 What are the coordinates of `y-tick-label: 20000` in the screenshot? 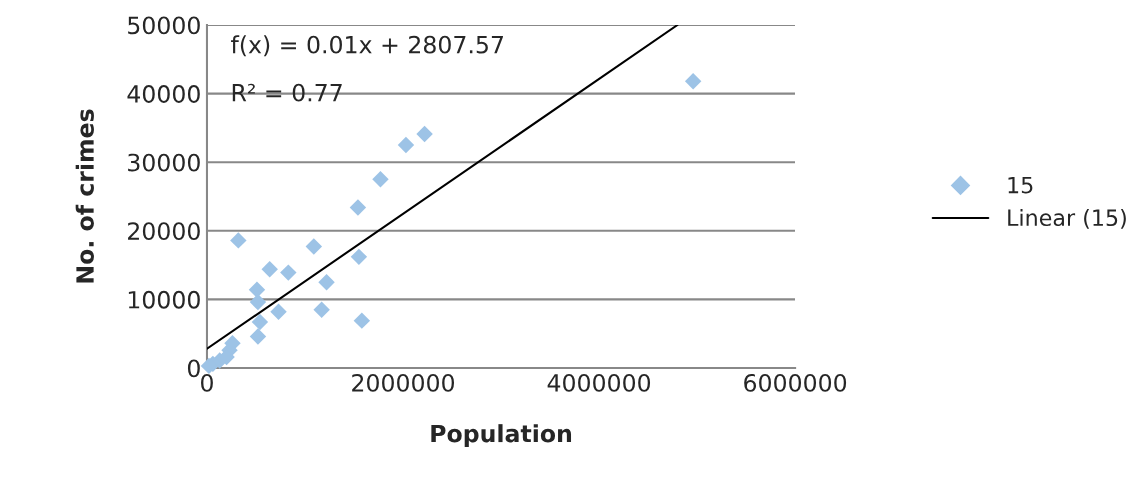 It's located at (164, 231).